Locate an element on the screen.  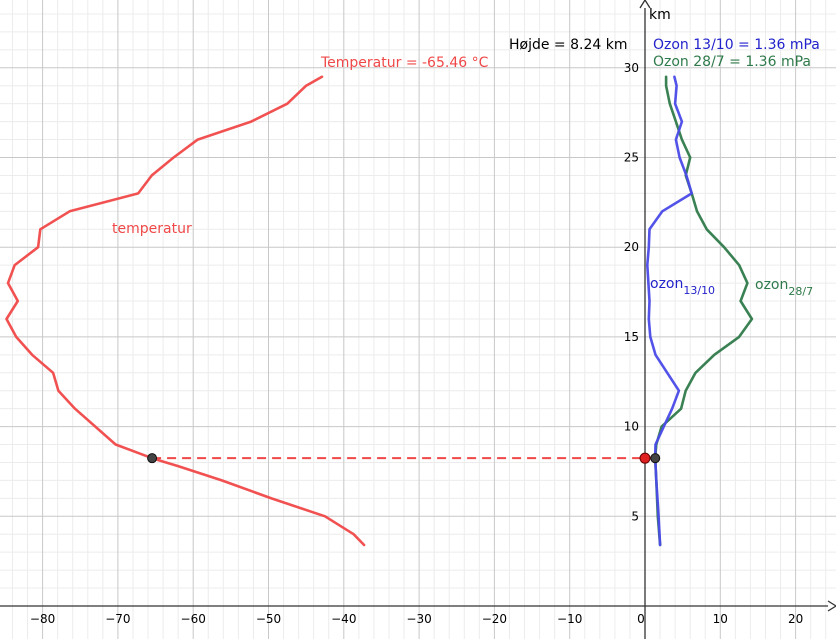
ozone-1310-label-sub: 13/10 is located at coordinates (699, 290).